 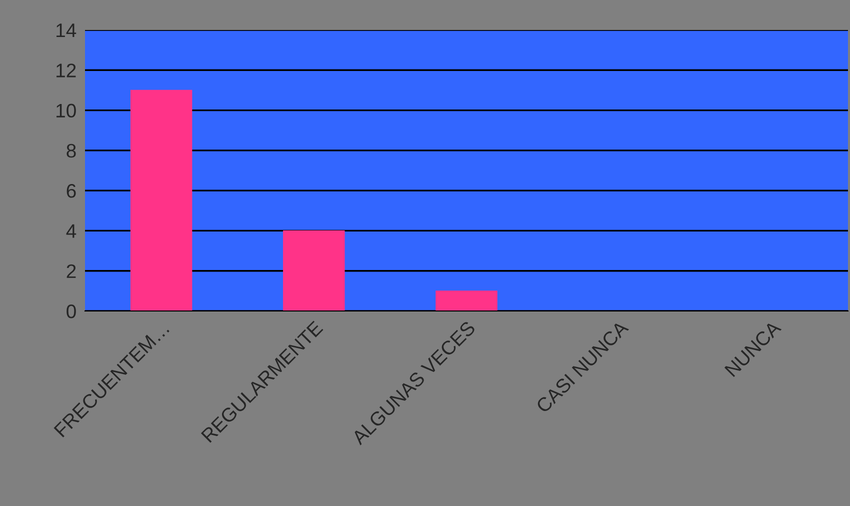 I want to click on y-tick-label: 6, so click(x=71, y=191).